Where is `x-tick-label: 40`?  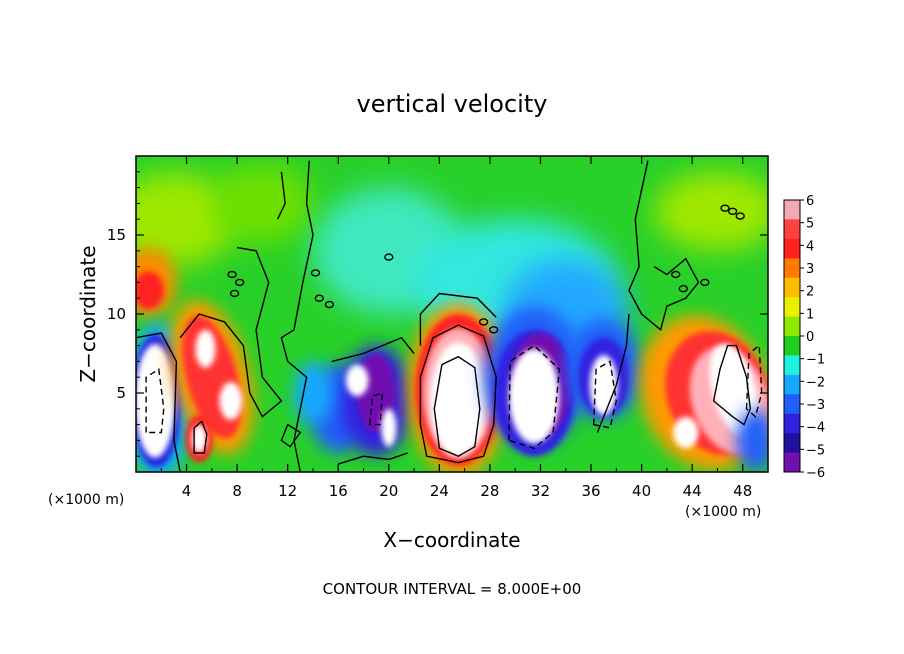
x-tick-label: 40 is located at coordinates (641, 491).